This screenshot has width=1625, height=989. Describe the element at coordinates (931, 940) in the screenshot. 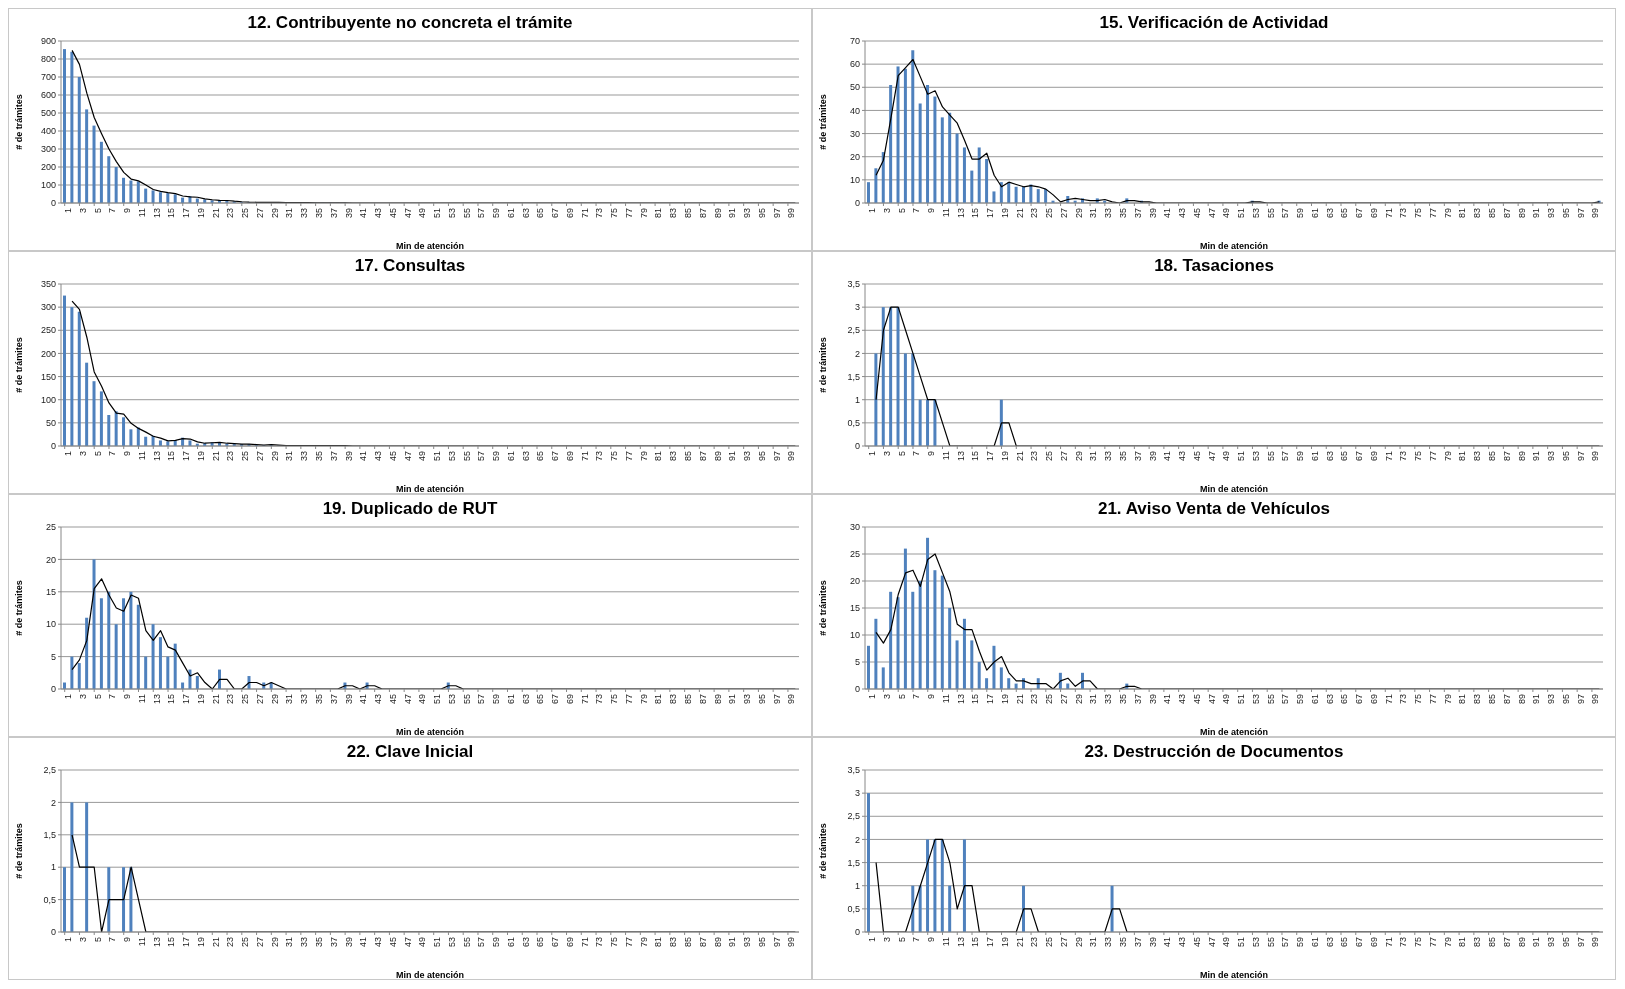

I see `x-tick-label: 9` at that location.